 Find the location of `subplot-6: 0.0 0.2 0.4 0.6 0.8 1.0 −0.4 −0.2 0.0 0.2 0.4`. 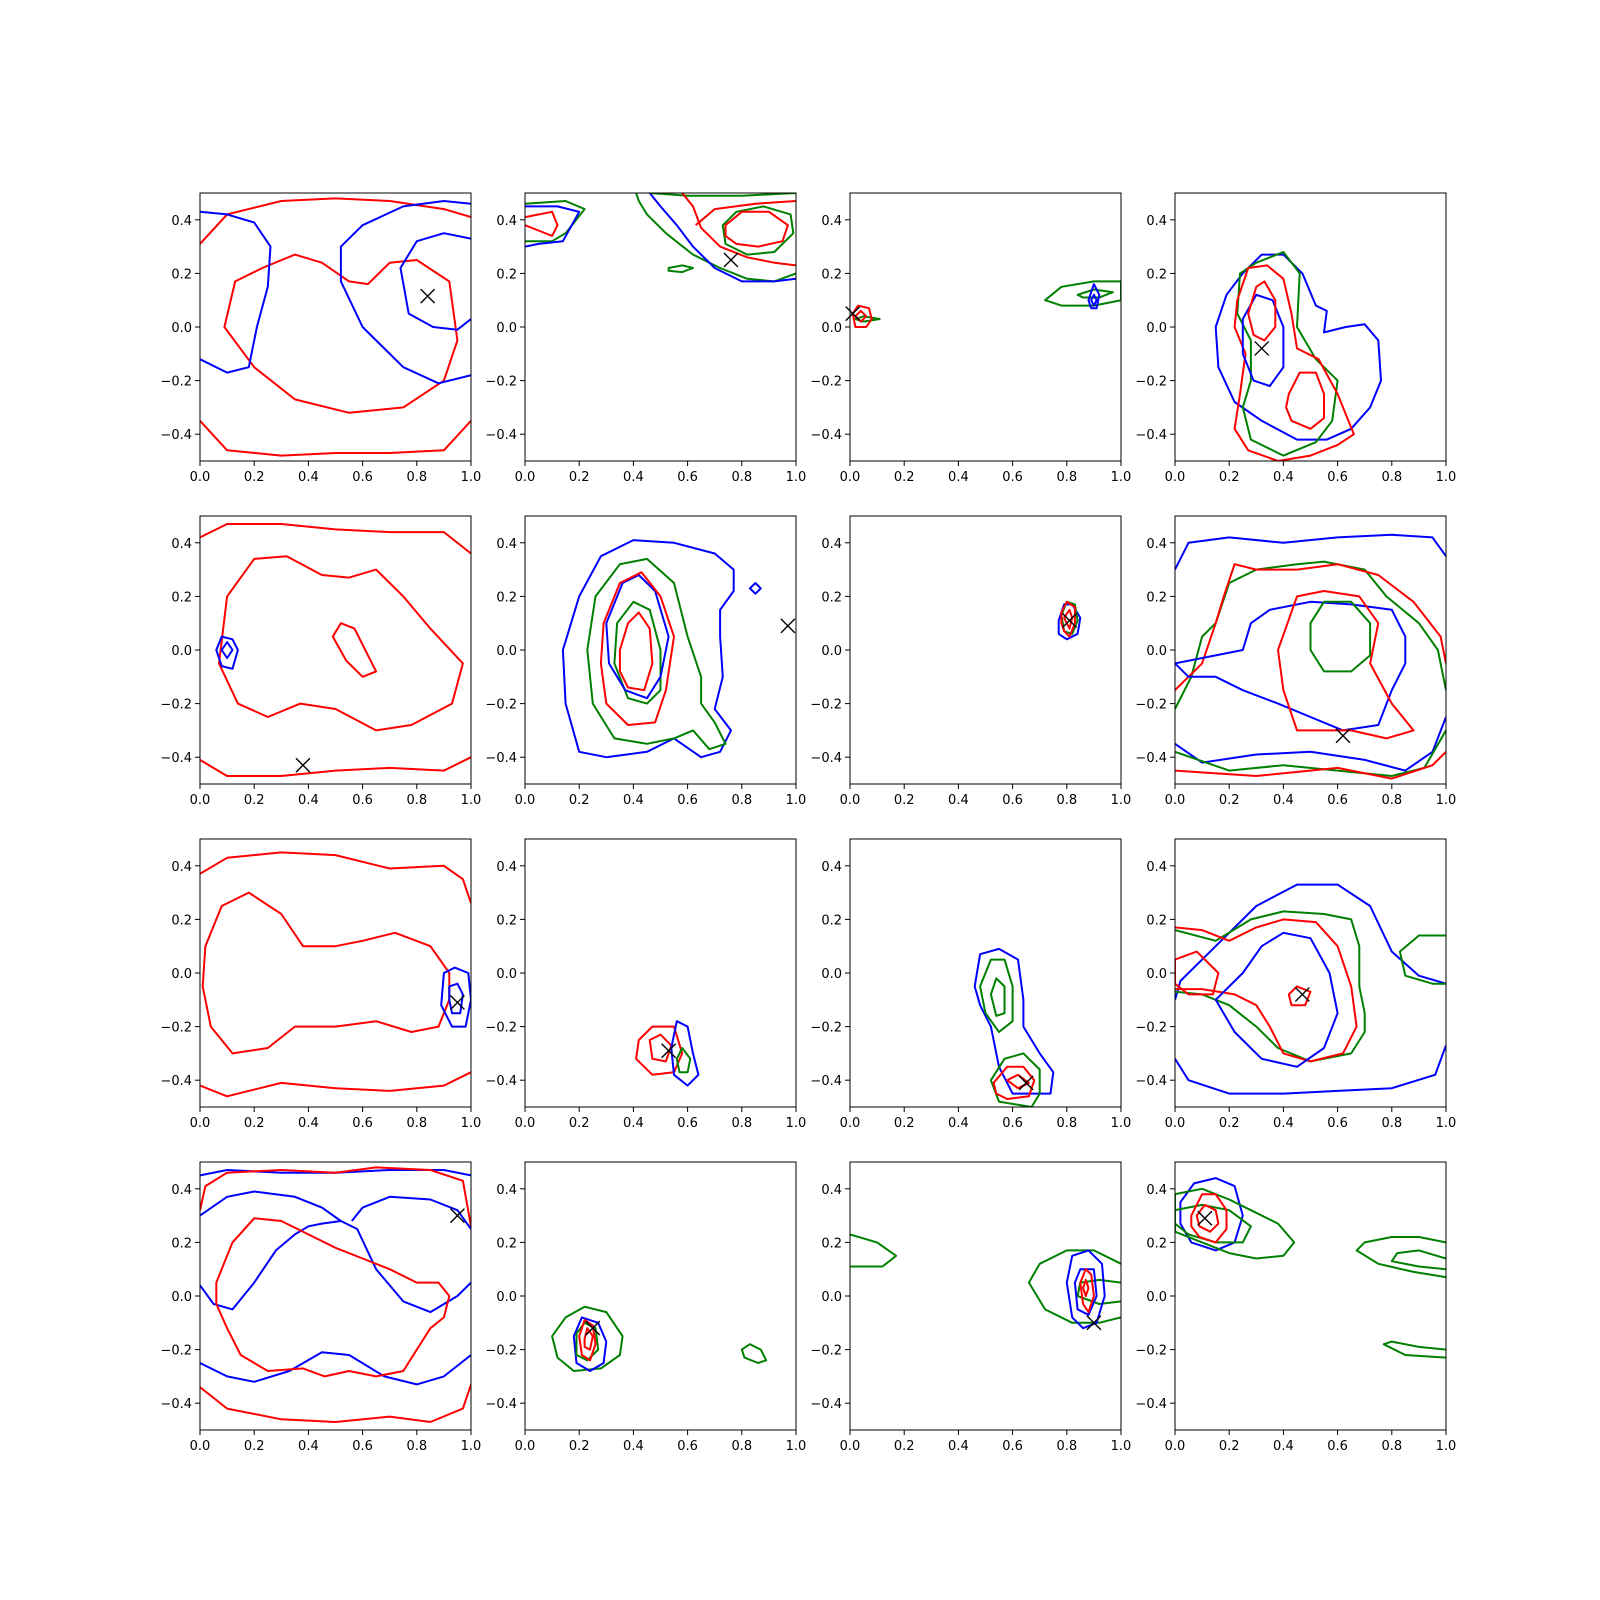

subplot-6: 0.0 0.2 0.4 0.6 0.8 1.0 −0.4 −0.2 0.0 0.2 0.4 is located at coordinates (645, 661).